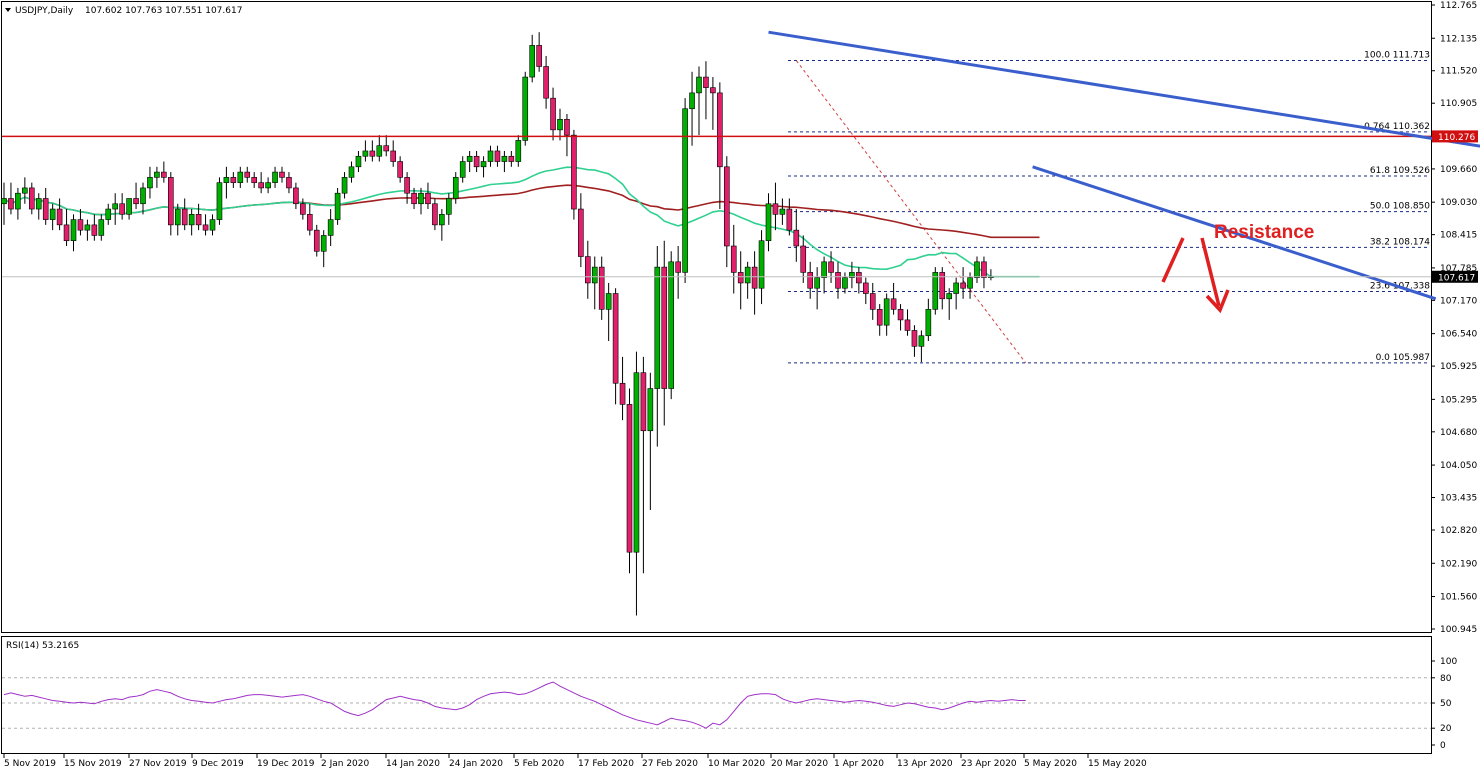  I want to click on time-tick-label: 15 Nov 2019, so click(93, 764).